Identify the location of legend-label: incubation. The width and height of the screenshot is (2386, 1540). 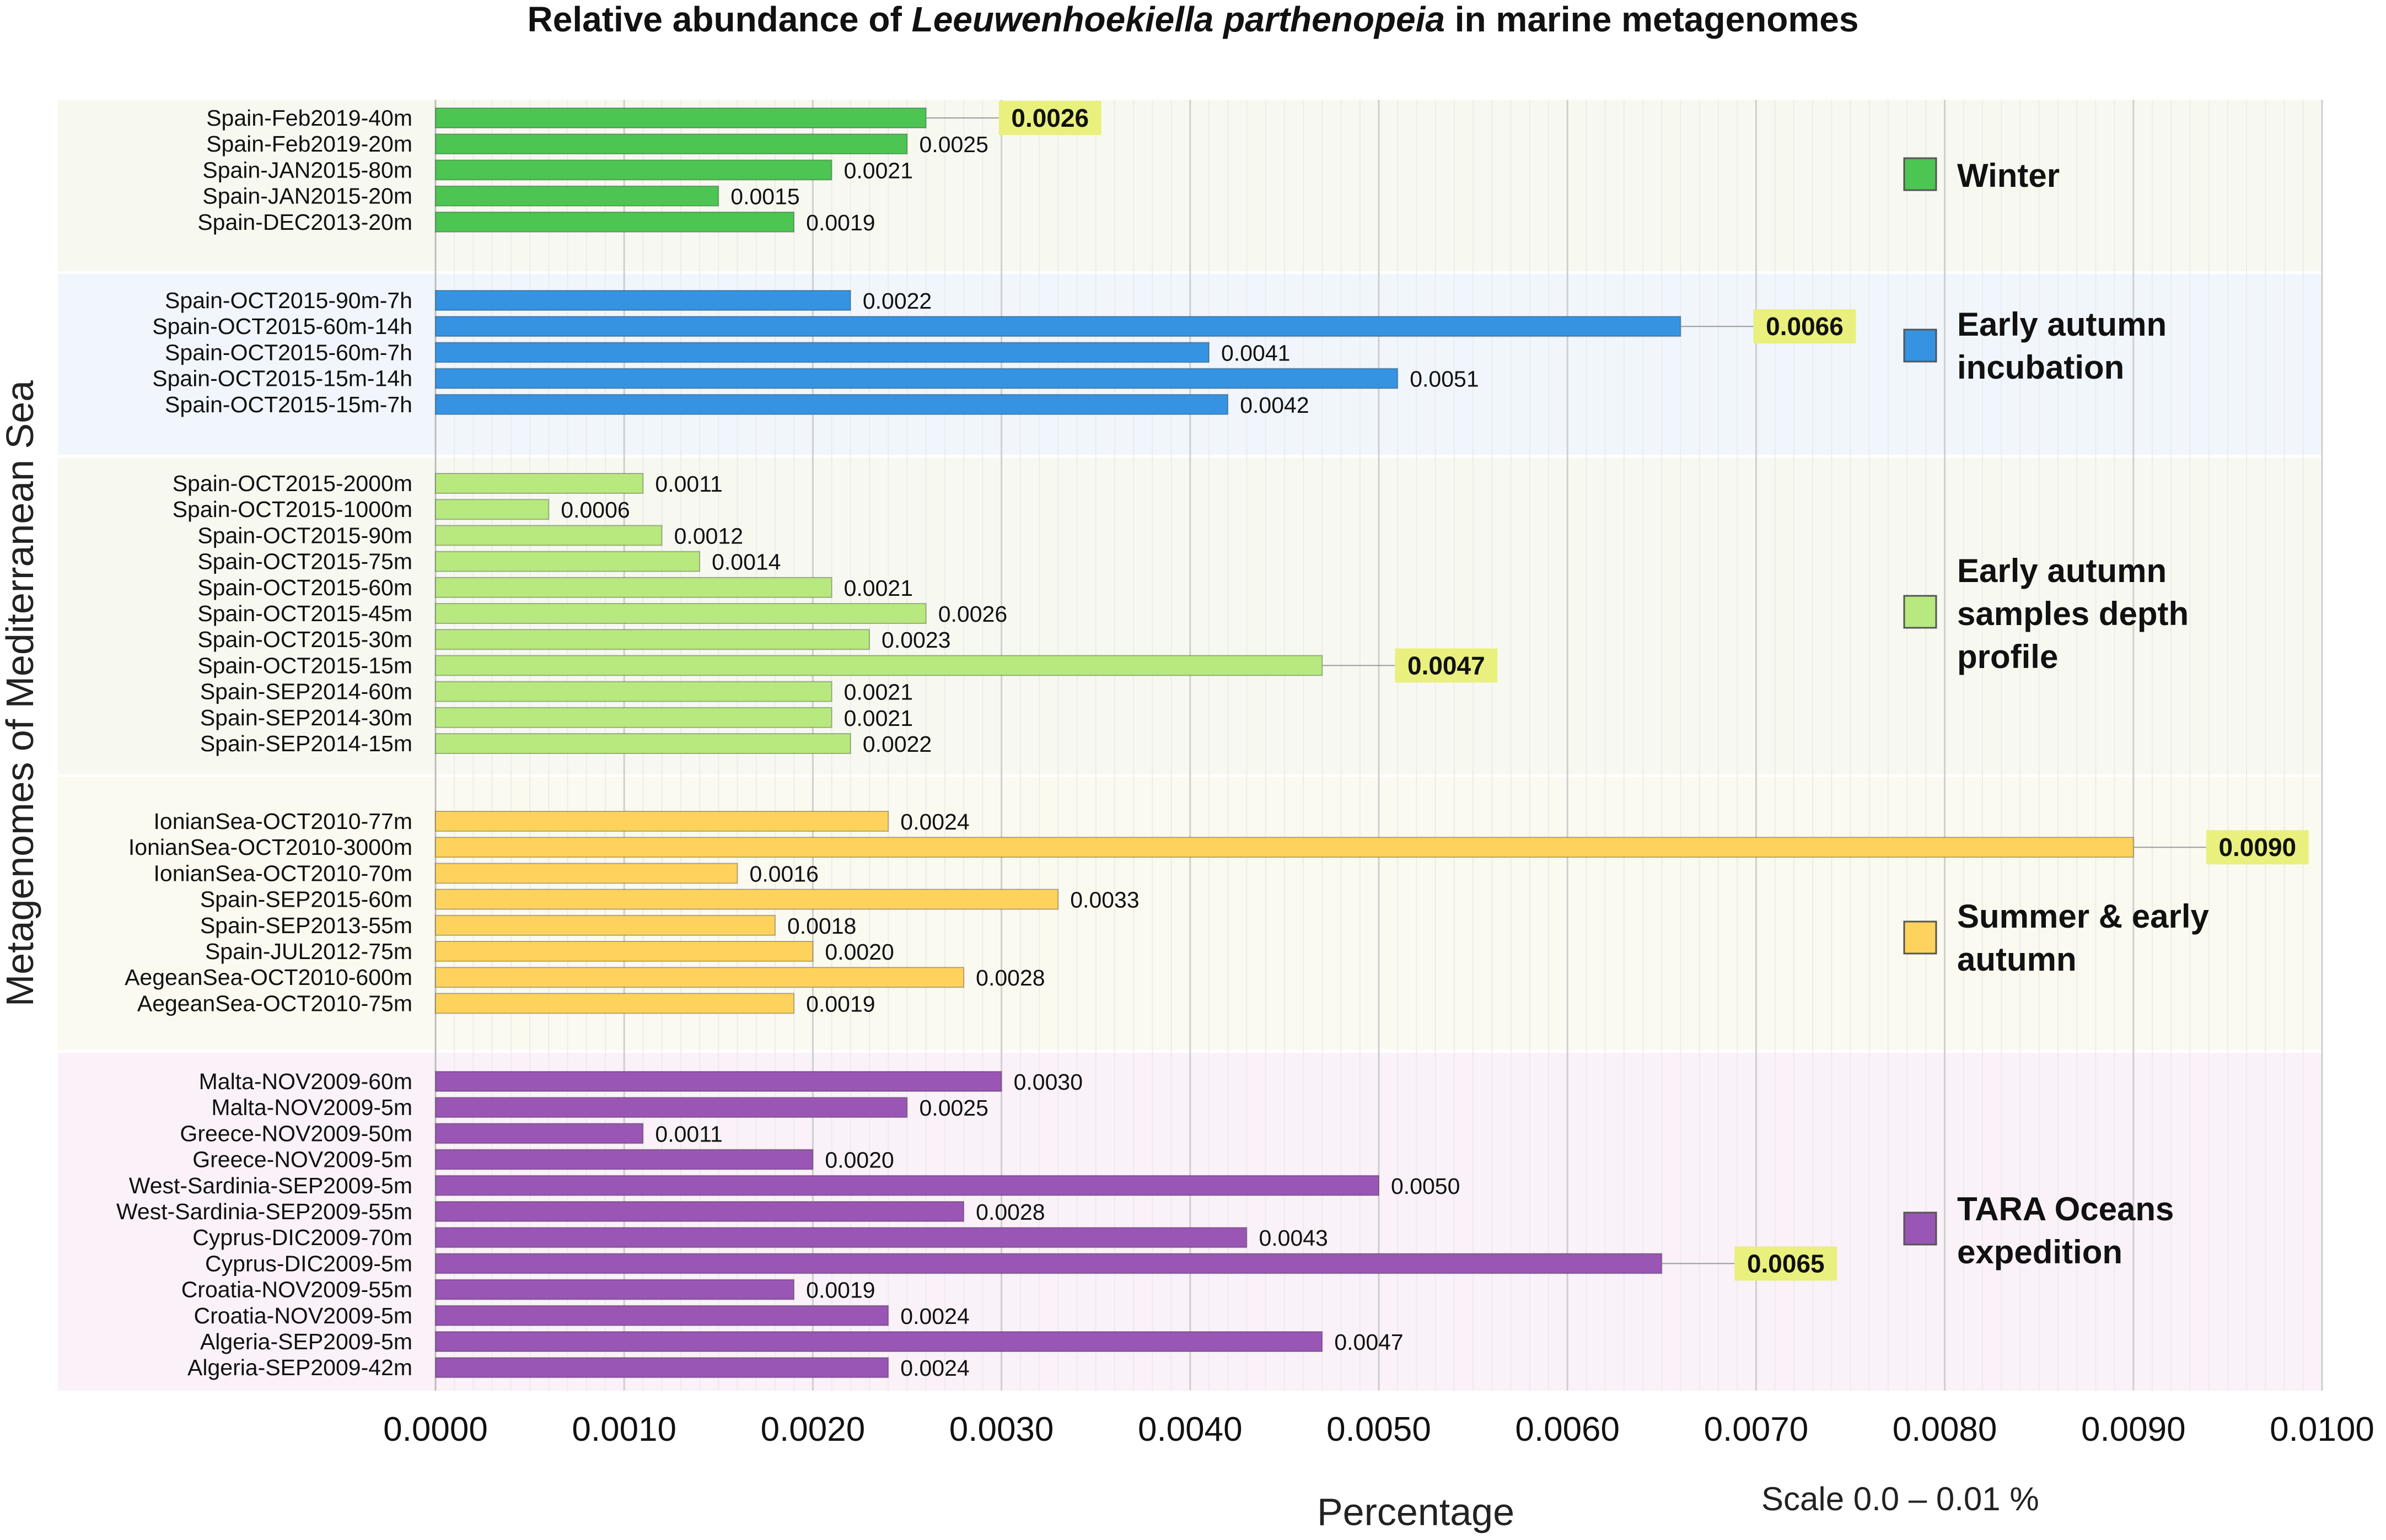
(2041, 367).